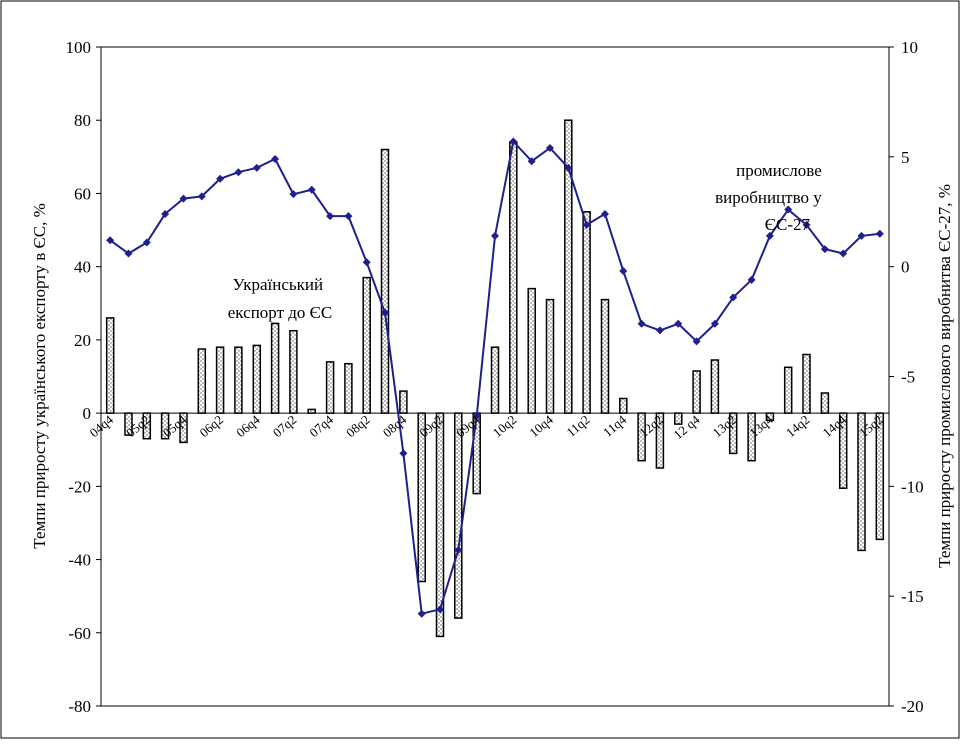  What do you see at coordinates (905, 267) in the screenshot?
I see `y-right-tick-label: 0` at bounding box center [905, 267].